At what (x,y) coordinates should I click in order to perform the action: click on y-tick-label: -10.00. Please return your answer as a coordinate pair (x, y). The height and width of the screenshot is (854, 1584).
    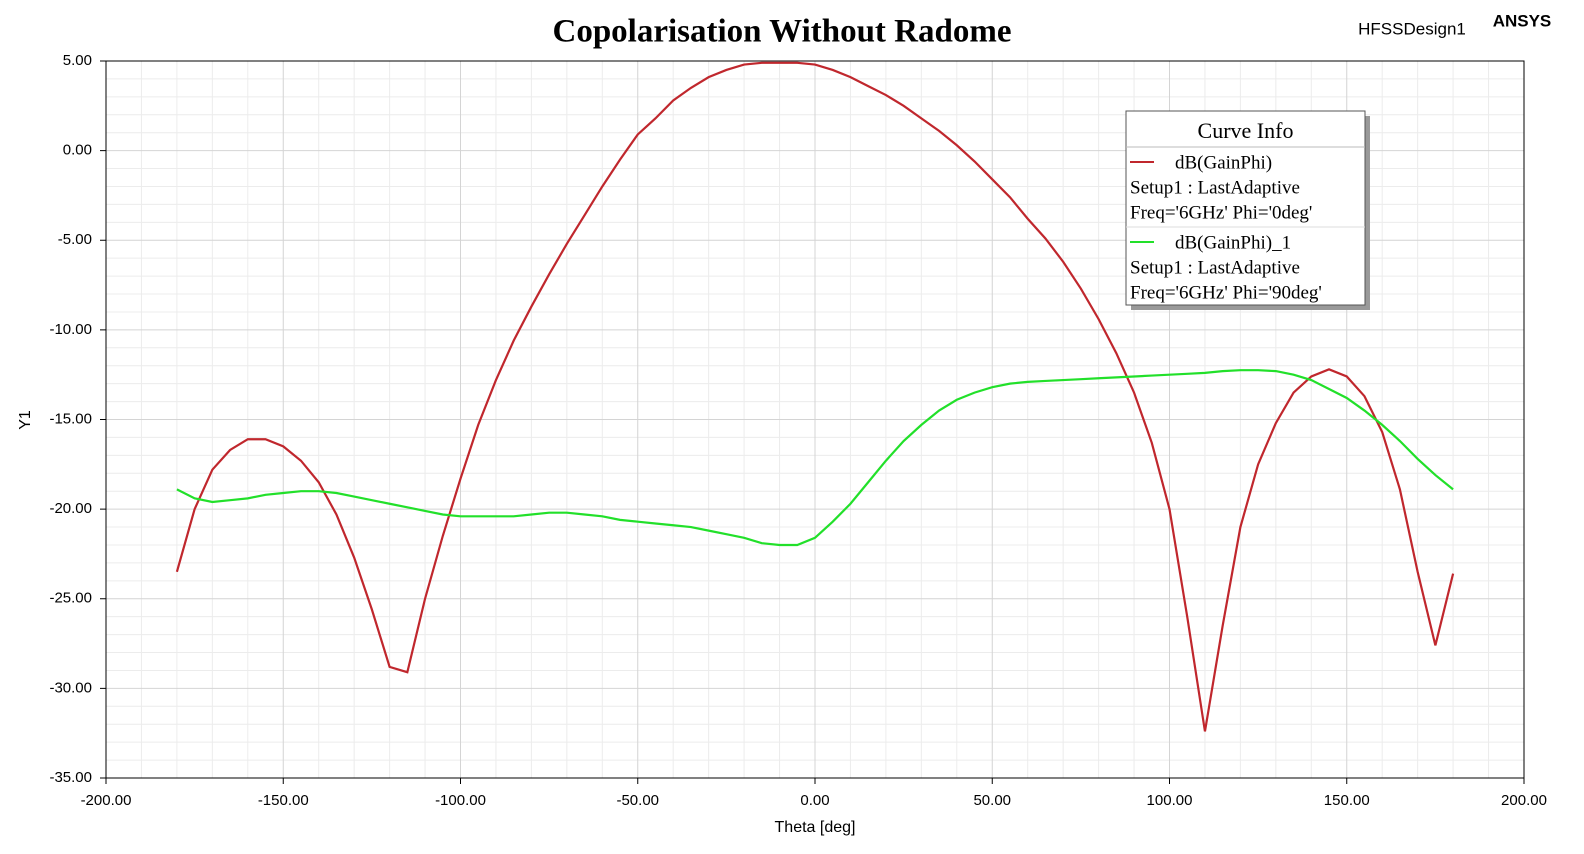
    Looking at the image, I should click on (70, 329).